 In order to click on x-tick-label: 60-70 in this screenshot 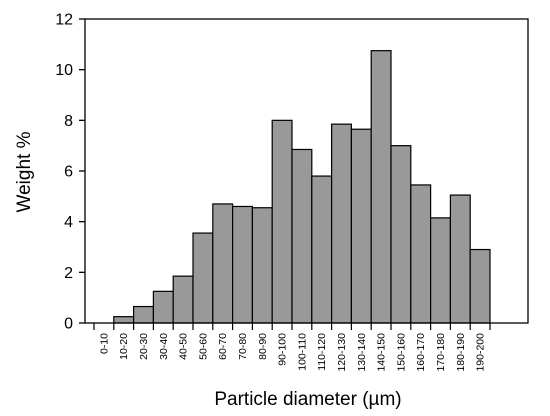, I will do `click(223, 346)`.